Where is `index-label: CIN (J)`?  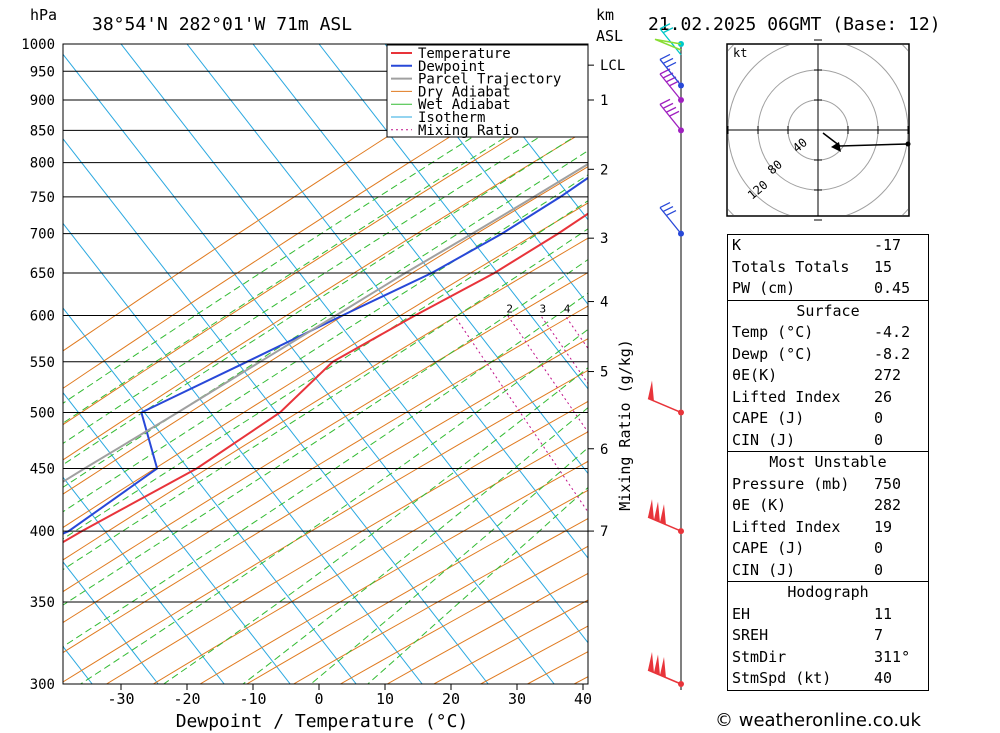 index-label: CIN (J) is located at coordinates (764, 569).